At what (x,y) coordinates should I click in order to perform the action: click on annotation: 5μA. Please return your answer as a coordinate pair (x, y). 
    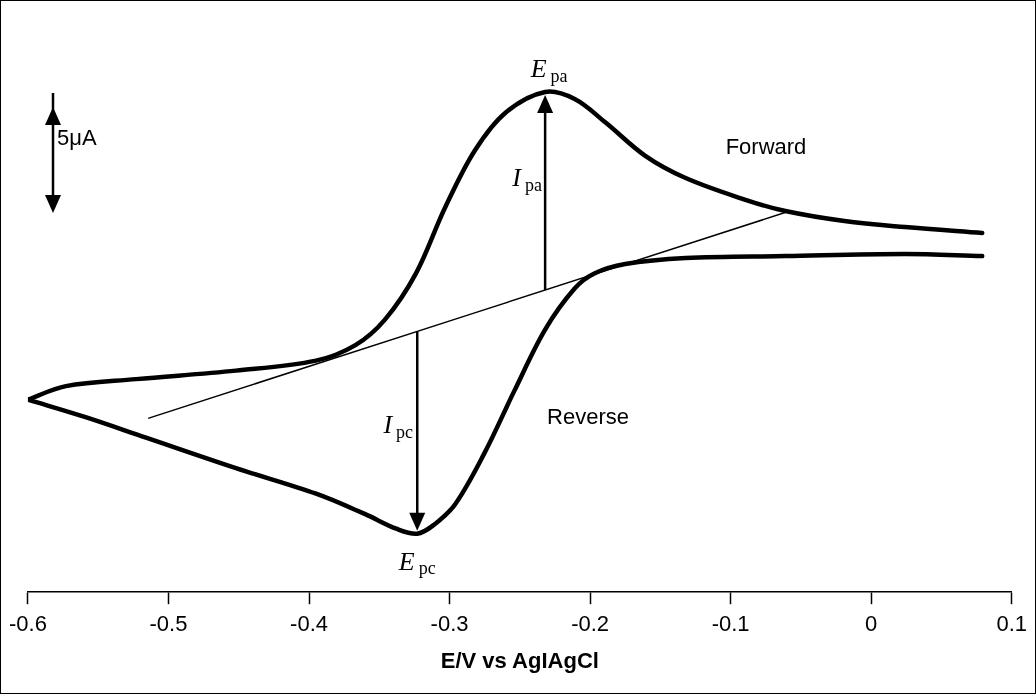
    Looking at the image, I should click on (77, 138).